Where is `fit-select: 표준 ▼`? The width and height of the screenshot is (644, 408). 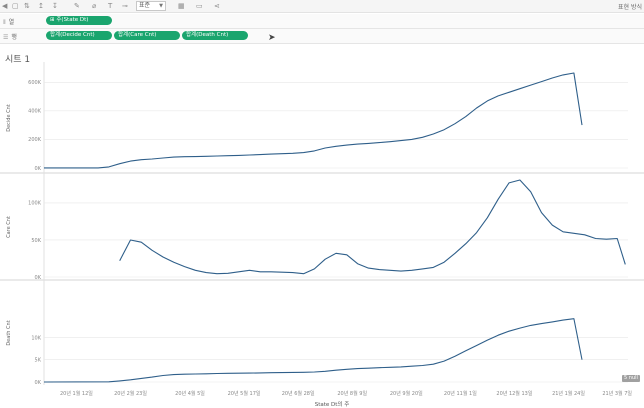 fit-select: 표준 ▼ is located at coordinates (151, 6).